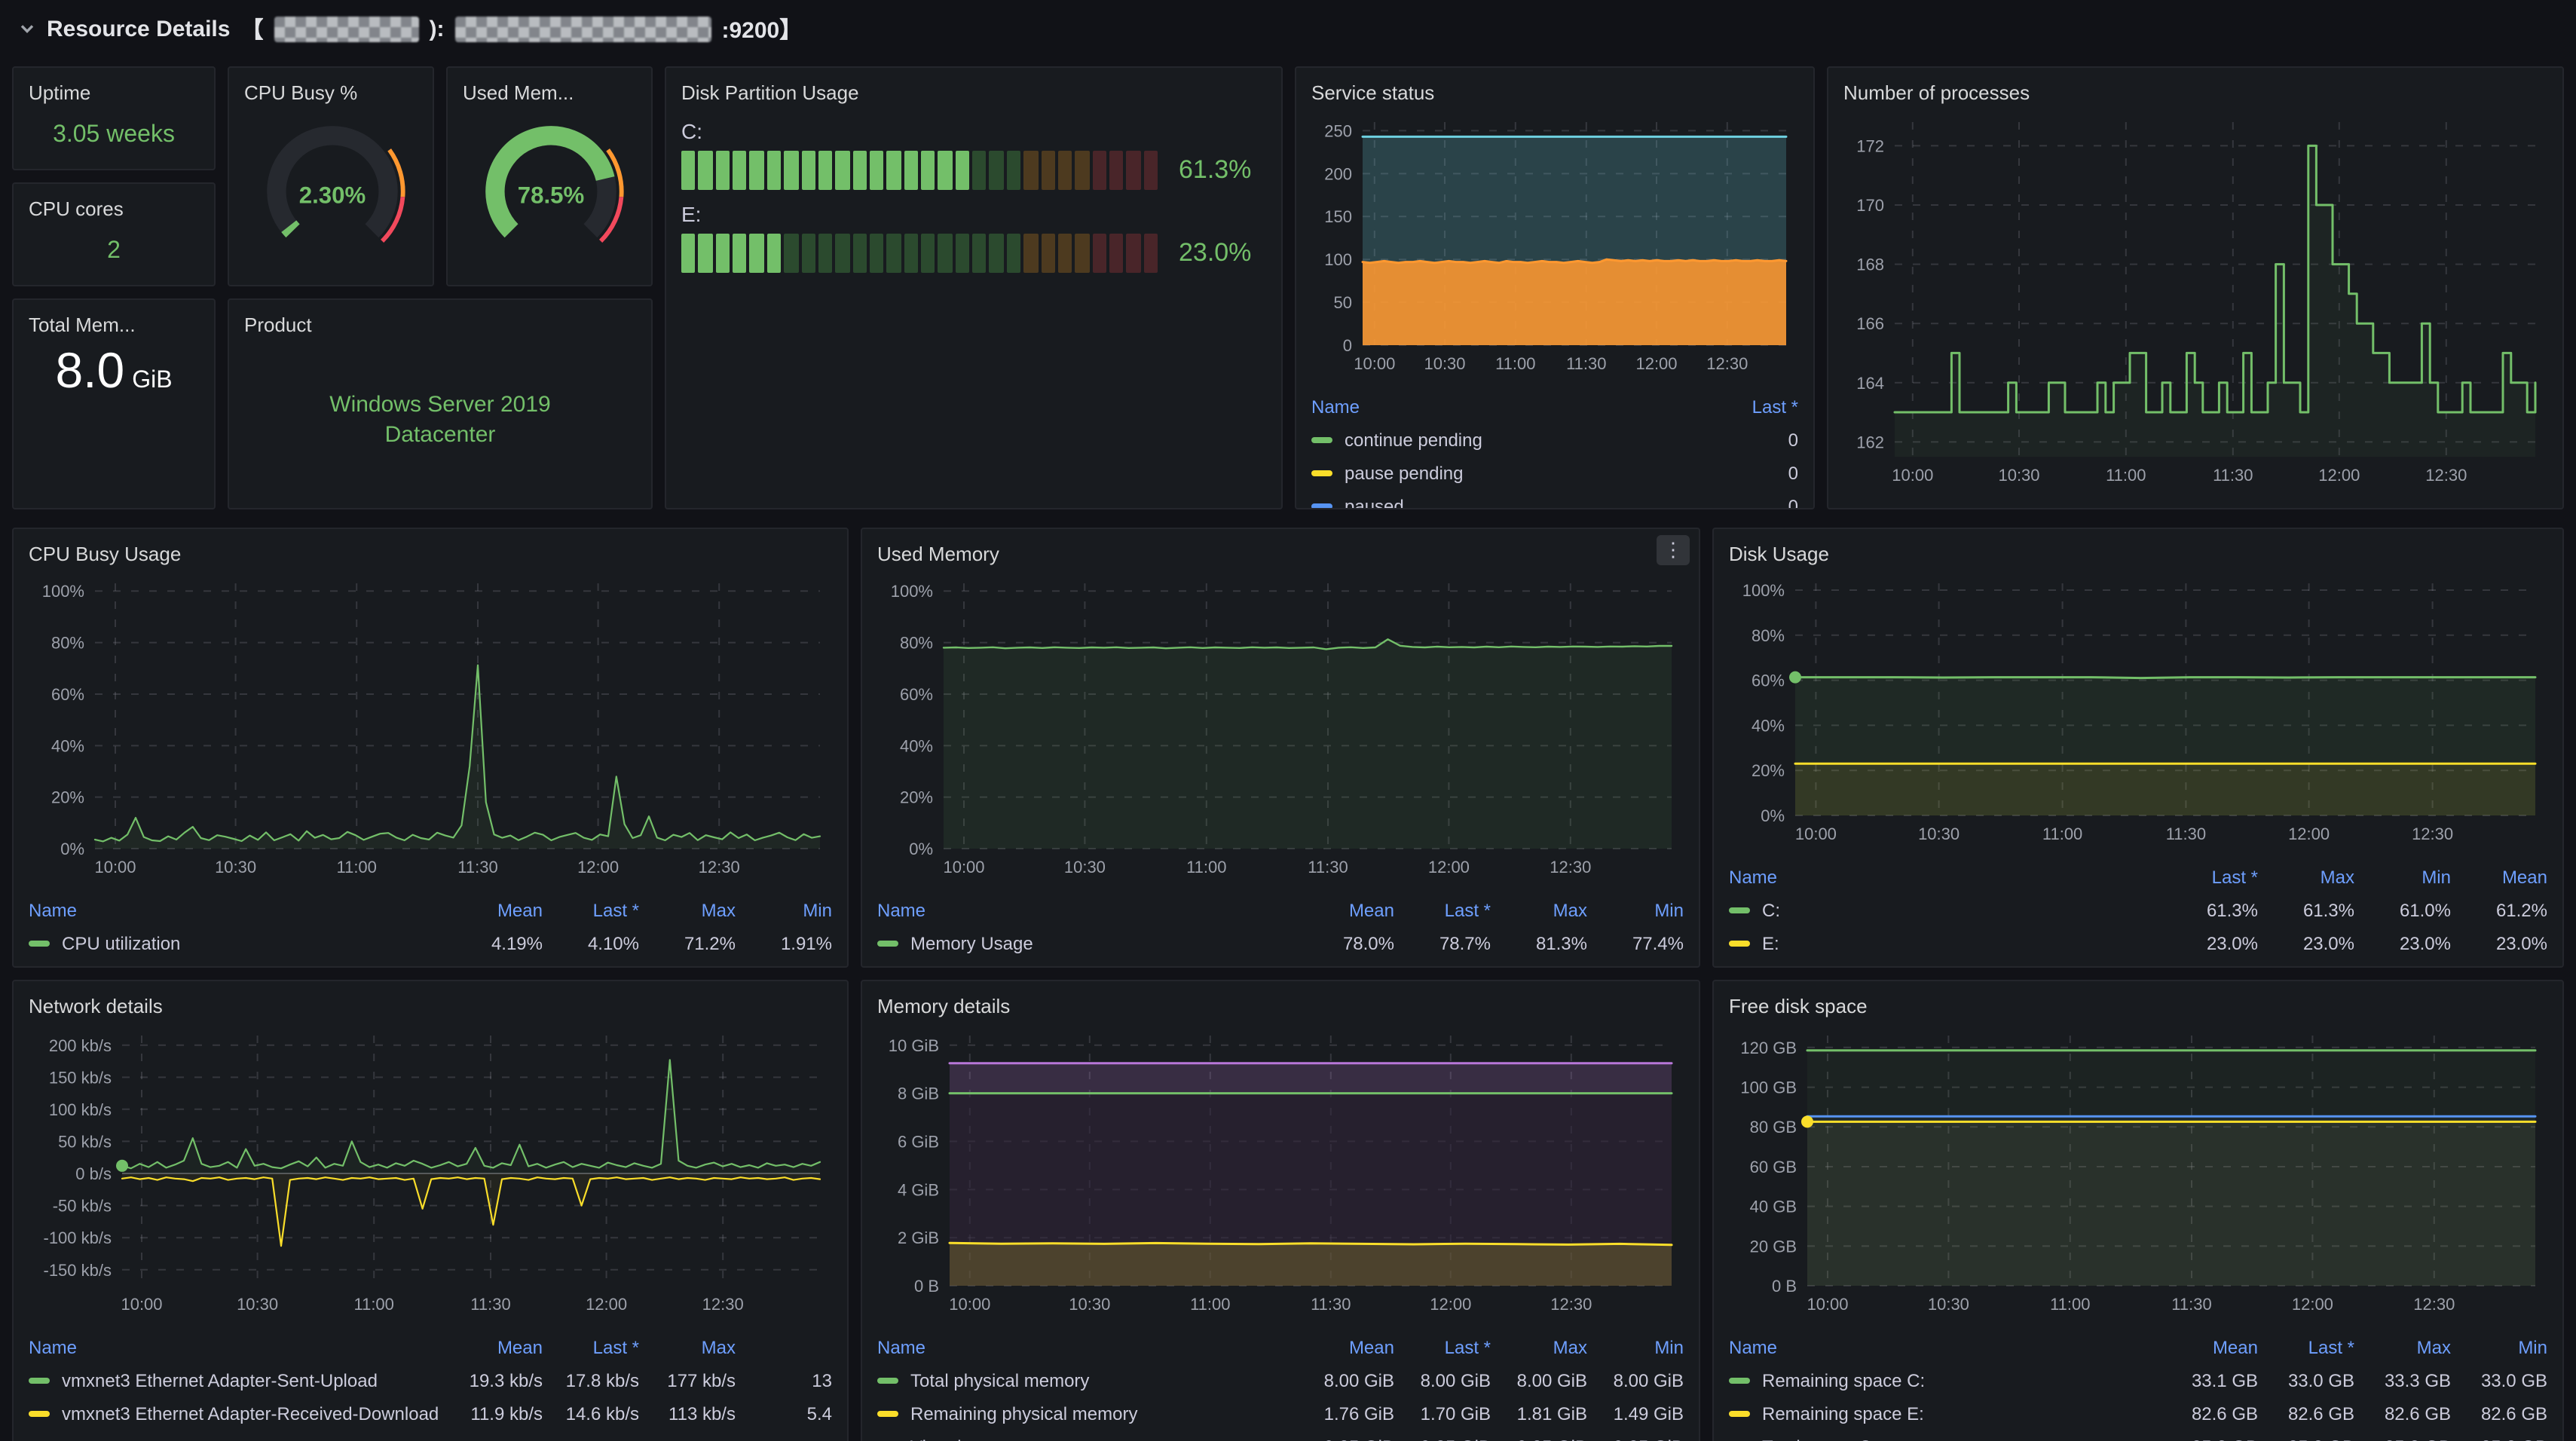 This screenshot has height=1441, width=2576. Describe the element at coordinates (1280, 943) in the screenshot. I see `legend-row: Memory Usage 78.0% 78.7% 81.3% 77.4%` at that location.